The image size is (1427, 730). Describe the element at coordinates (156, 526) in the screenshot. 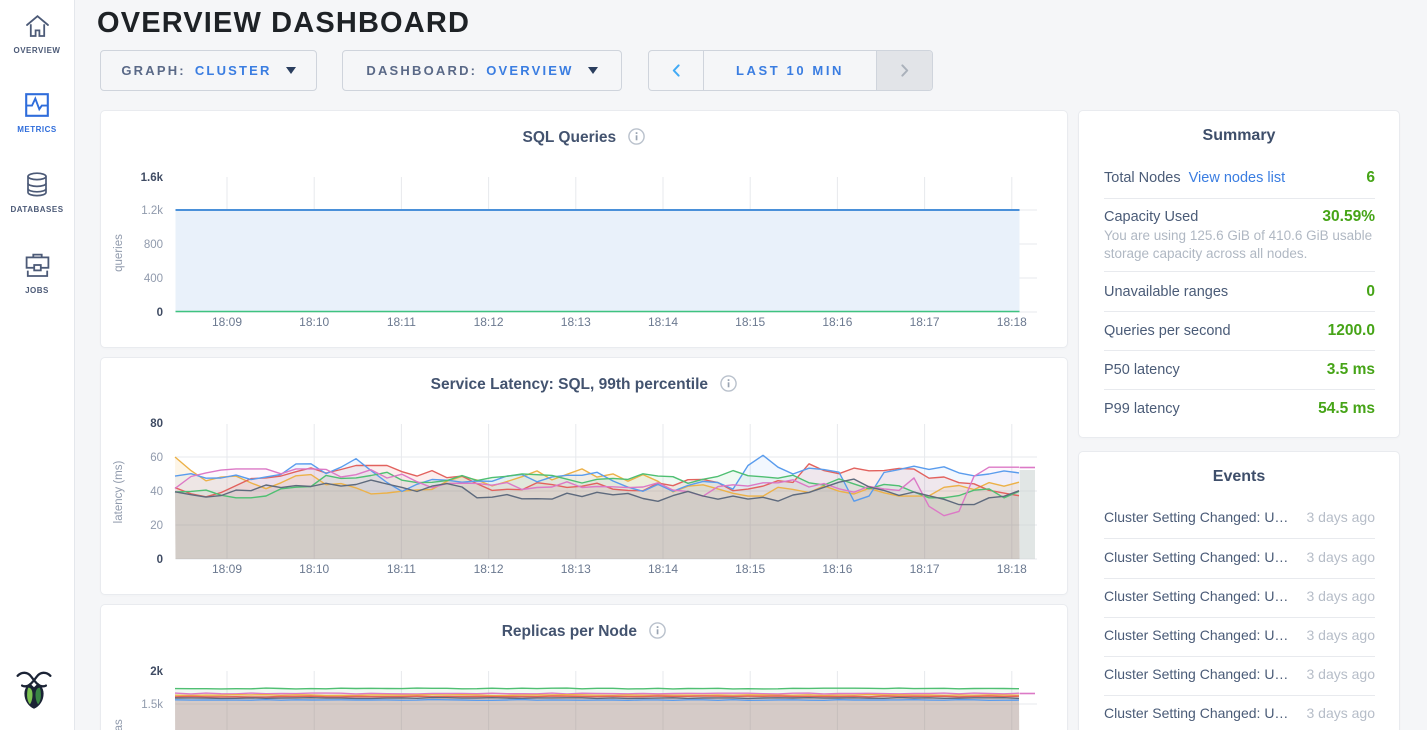

I see `svg-text: 20` at that location.